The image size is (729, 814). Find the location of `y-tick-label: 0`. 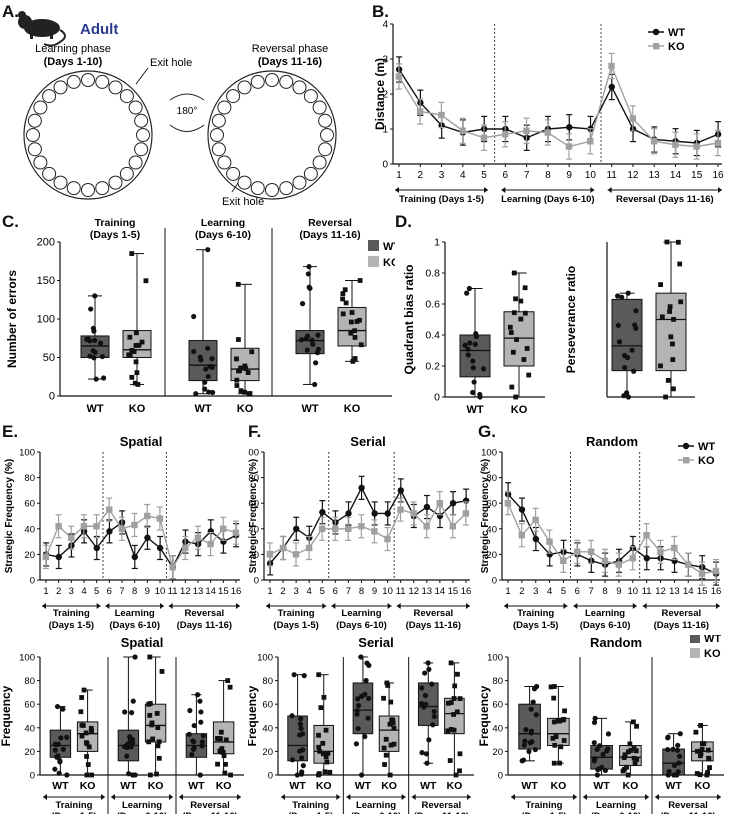

y-tick-label: 0 is located at coordinates (270, 776).